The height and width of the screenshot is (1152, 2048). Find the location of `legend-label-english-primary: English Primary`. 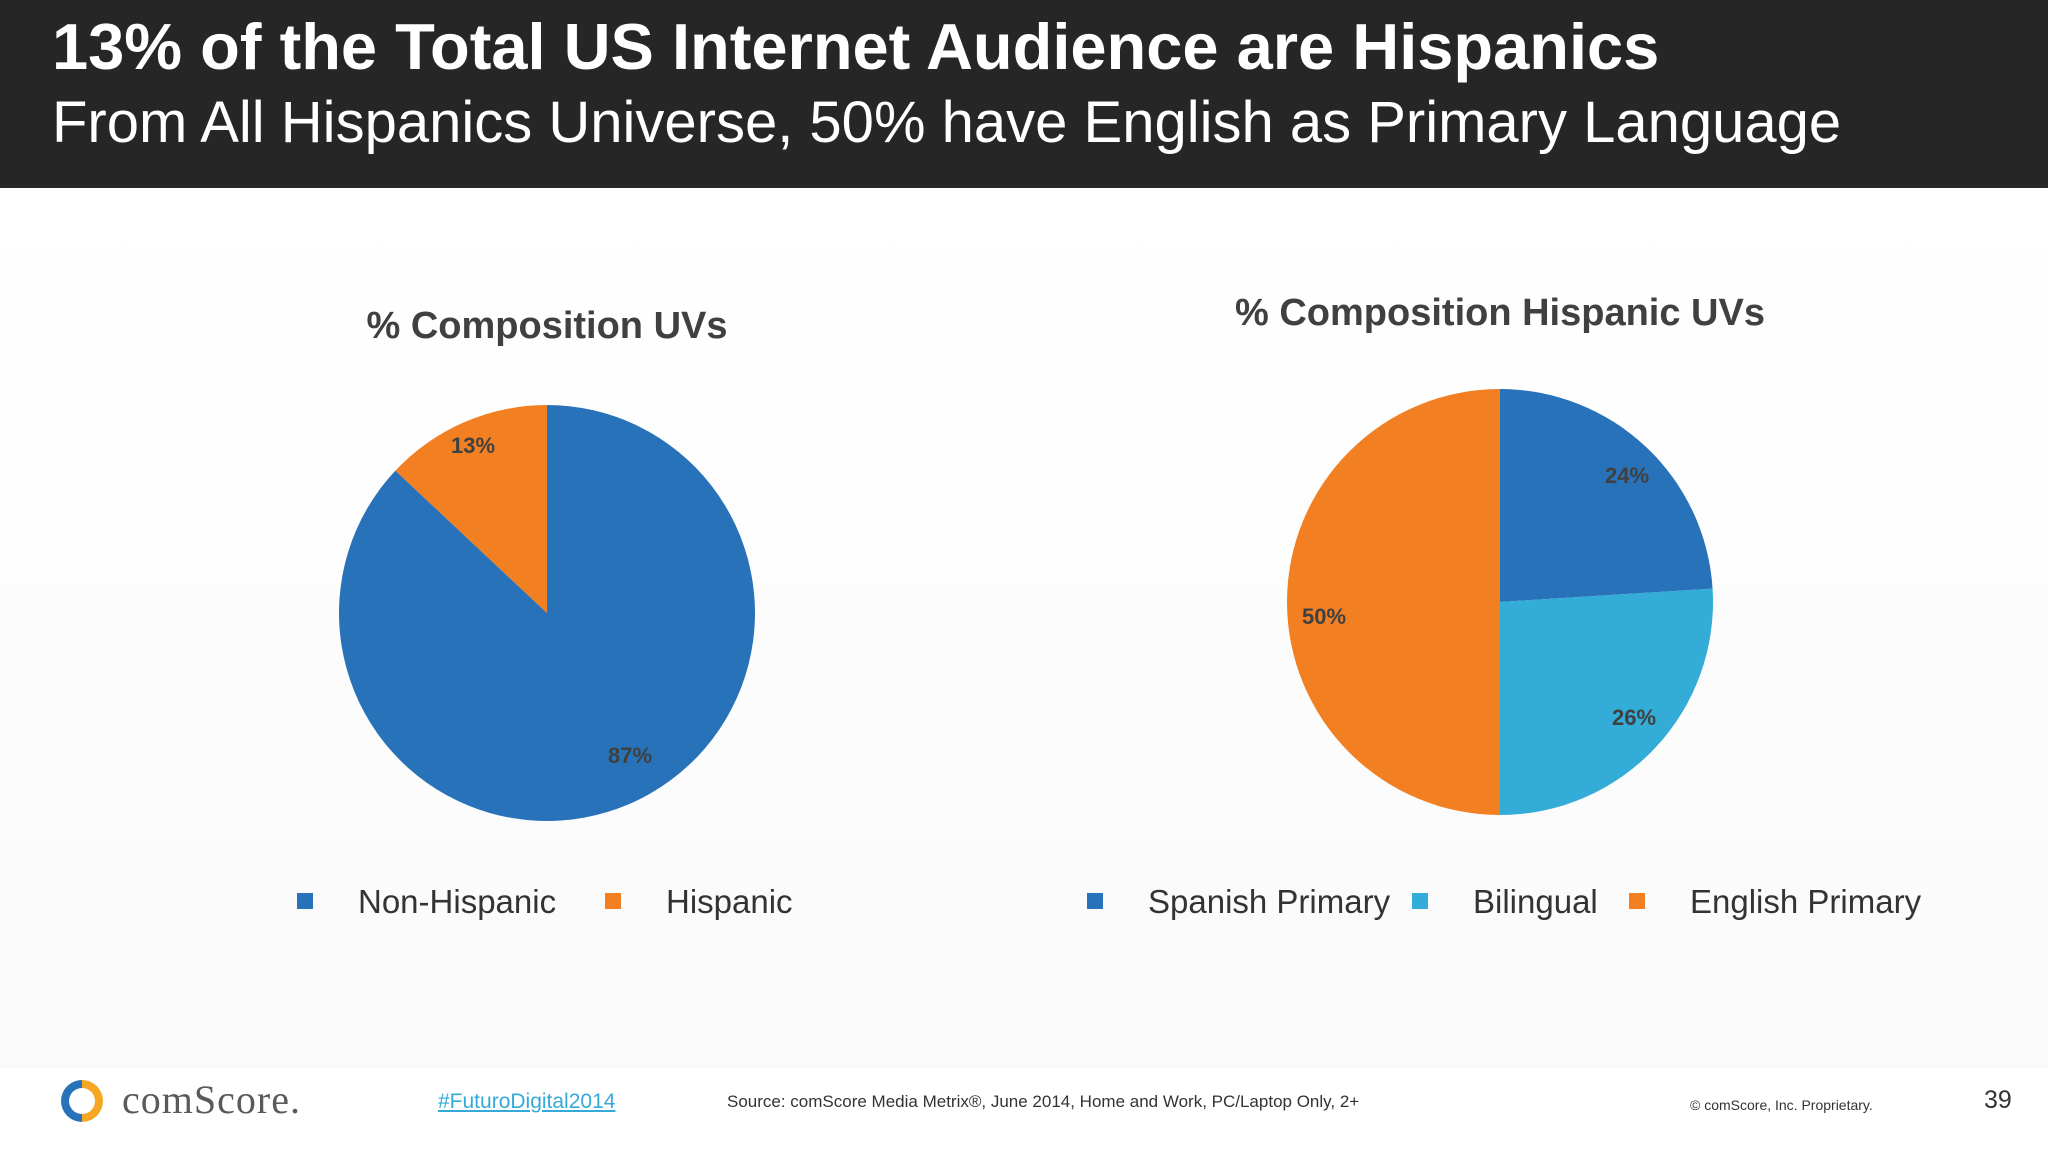

legend-label-english-primary: English Primary is located at coordinates (1806, 901).